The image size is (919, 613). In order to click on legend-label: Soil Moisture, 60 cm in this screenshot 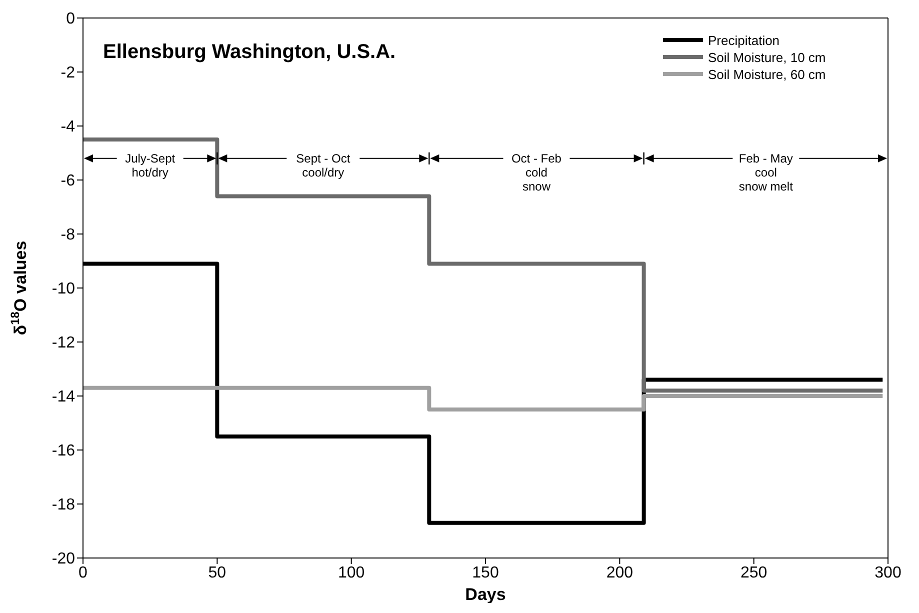, I will do `click(767, 74)`.